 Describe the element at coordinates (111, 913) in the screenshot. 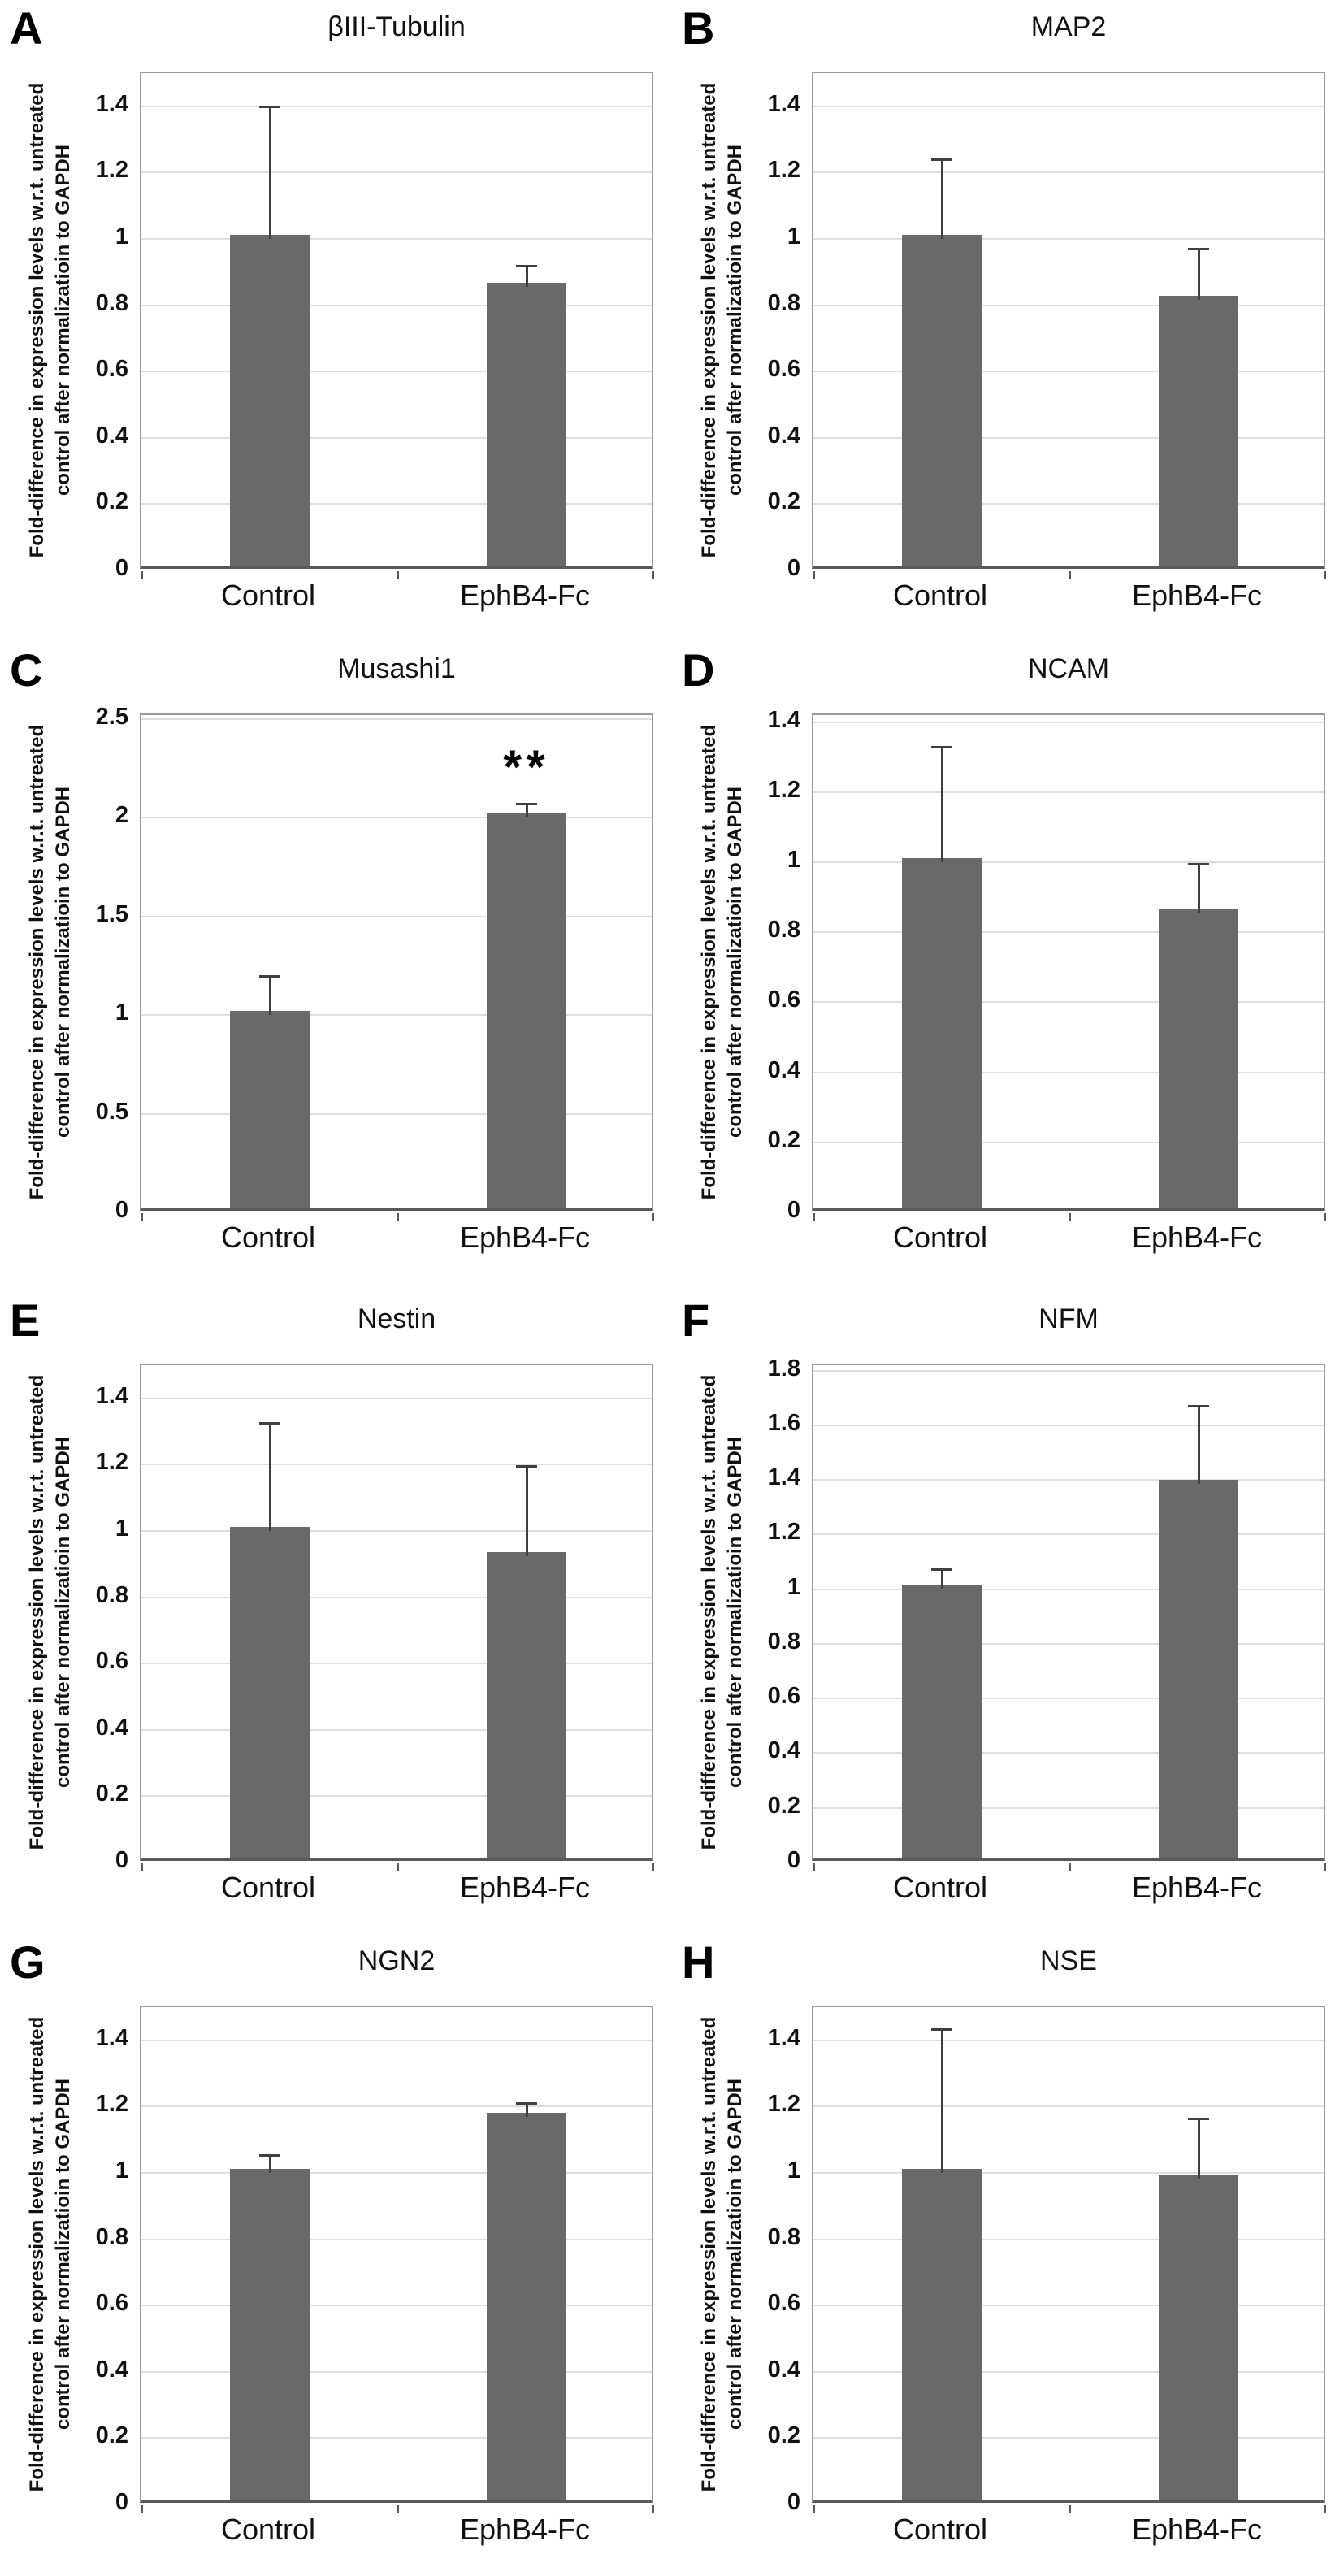

I see `y-tick-label: 1.5` at that location.